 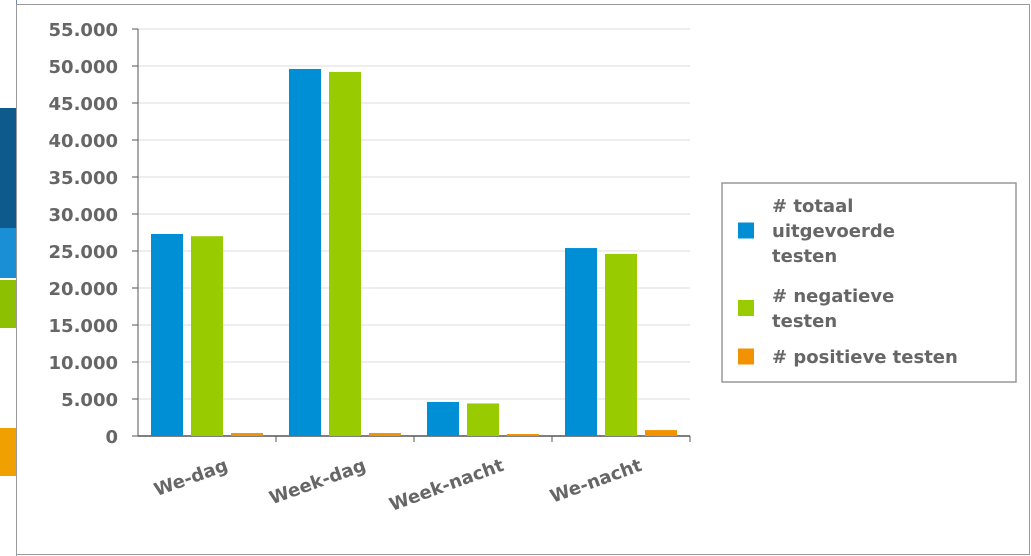 What do you see at coordinates (83, 215) in the screenshot?
I see `y-tick-label: 30.000` at bounding box center [83, 215].